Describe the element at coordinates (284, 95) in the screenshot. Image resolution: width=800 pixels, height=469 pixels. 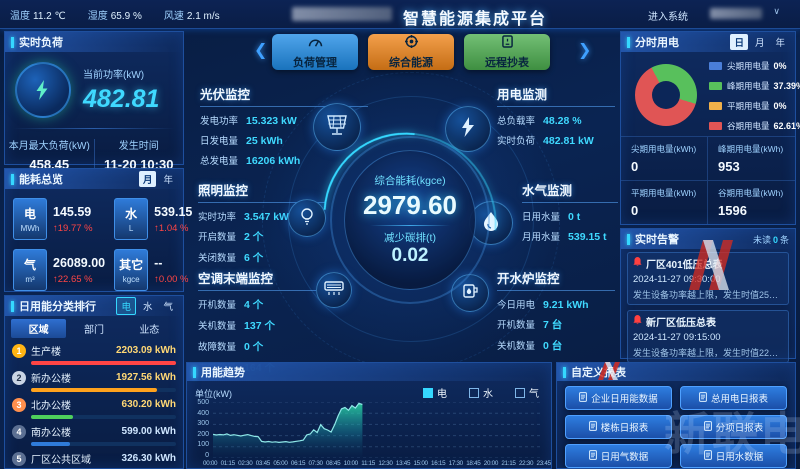
I see `monitor-title: 光伏监控` at that location.